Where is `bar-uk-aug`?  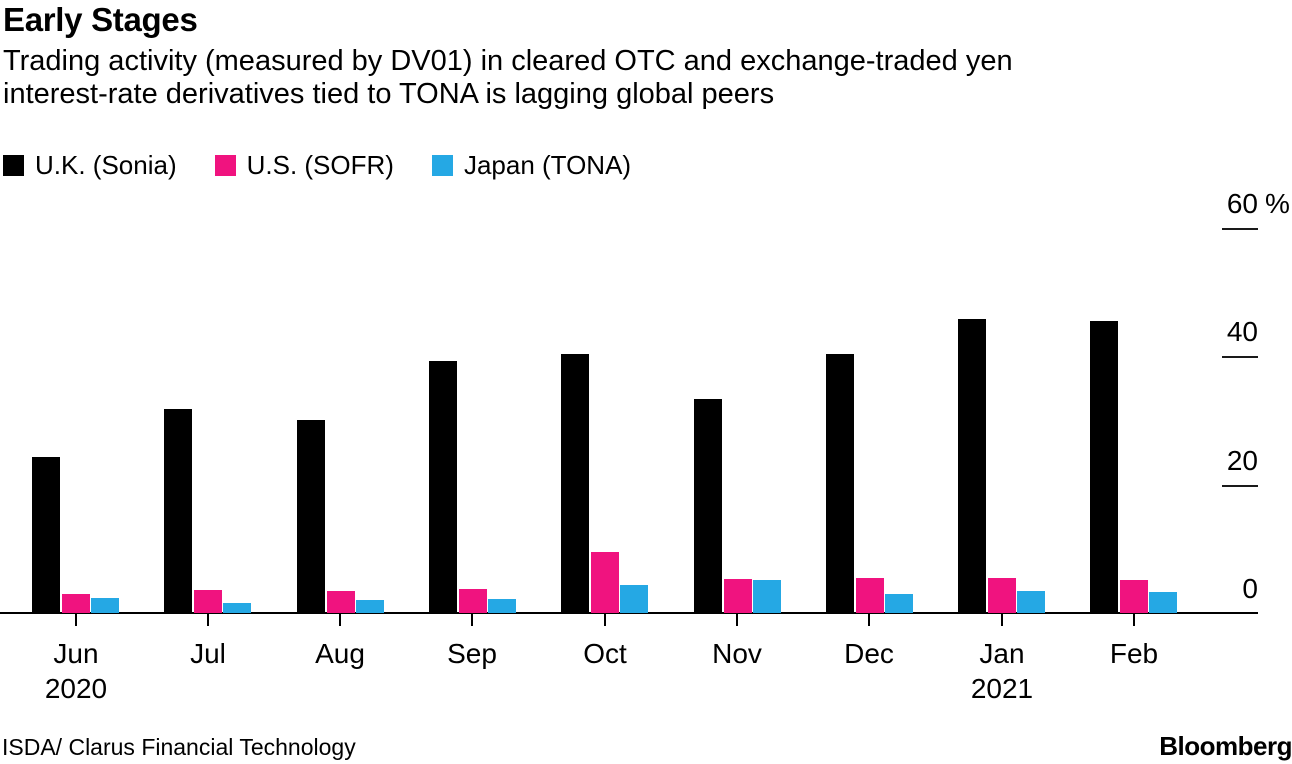 bar-uk-aug is located at coordinates (311, 516).